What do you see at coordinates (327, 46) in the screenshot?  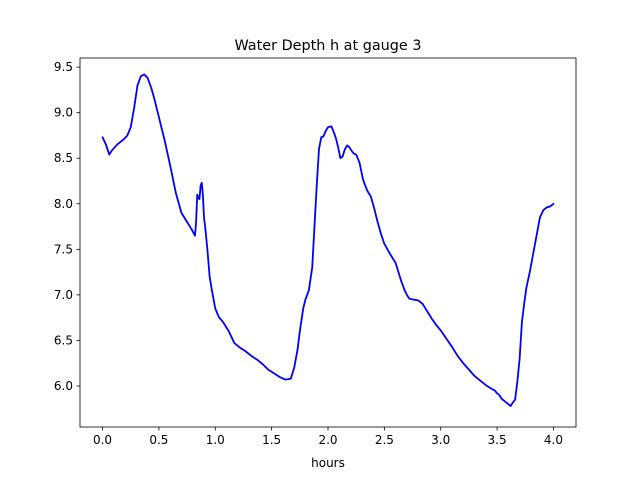 I see `chart-title: Water Depth h at gauge 3` at bounding box center [327, 46].